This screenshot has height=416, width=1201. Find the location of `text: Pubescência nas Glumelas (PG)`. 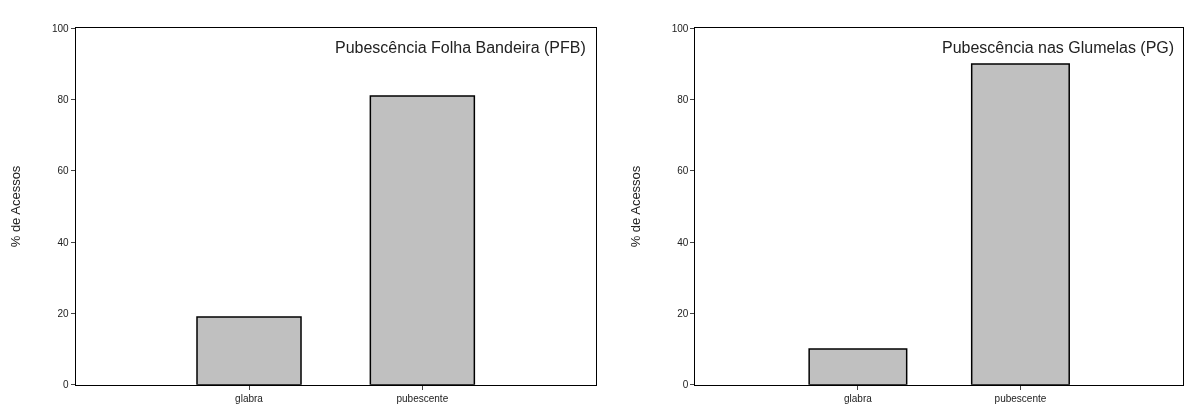

text: Pubescência nas Glumelas (PG) is located at coordinates (1058, 47).